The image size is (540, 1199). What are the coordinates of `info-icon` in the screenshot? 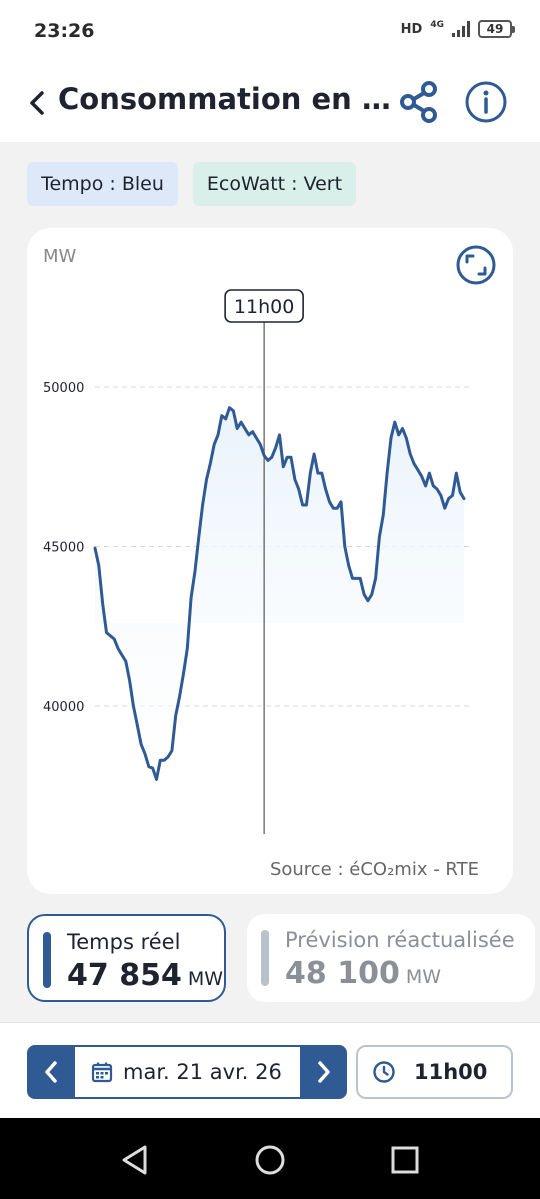 It's located at (486, 102).